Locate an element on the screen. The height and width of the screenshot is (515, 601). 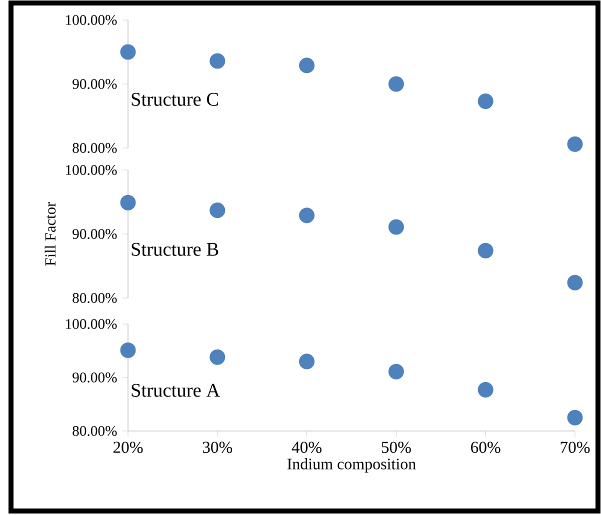
x-axis-title: Indium composition is located at coordinates (351, 465).